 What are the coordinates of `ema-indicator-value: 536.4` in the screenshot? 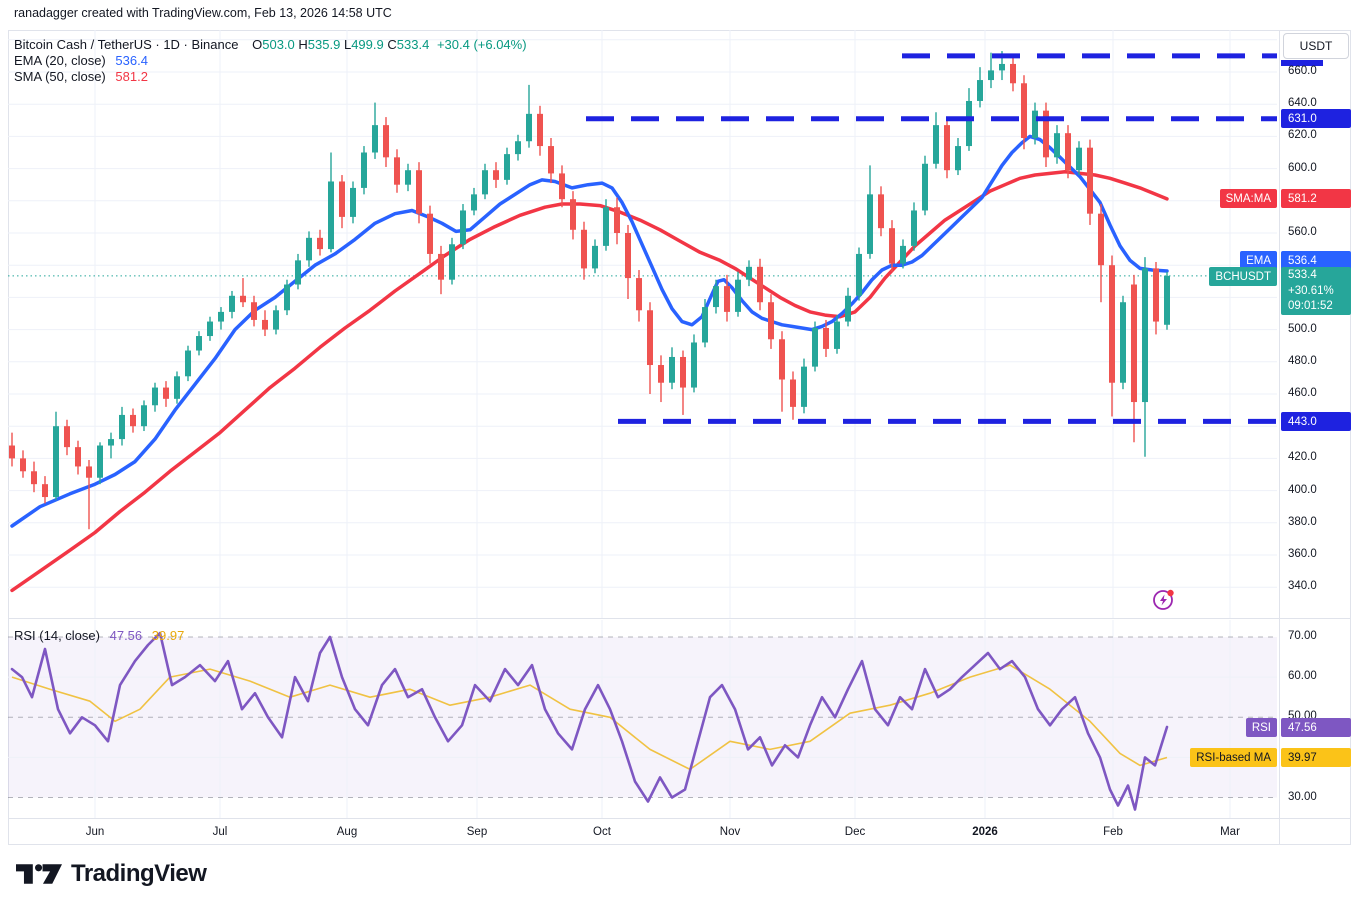 It's located at (131, 60).